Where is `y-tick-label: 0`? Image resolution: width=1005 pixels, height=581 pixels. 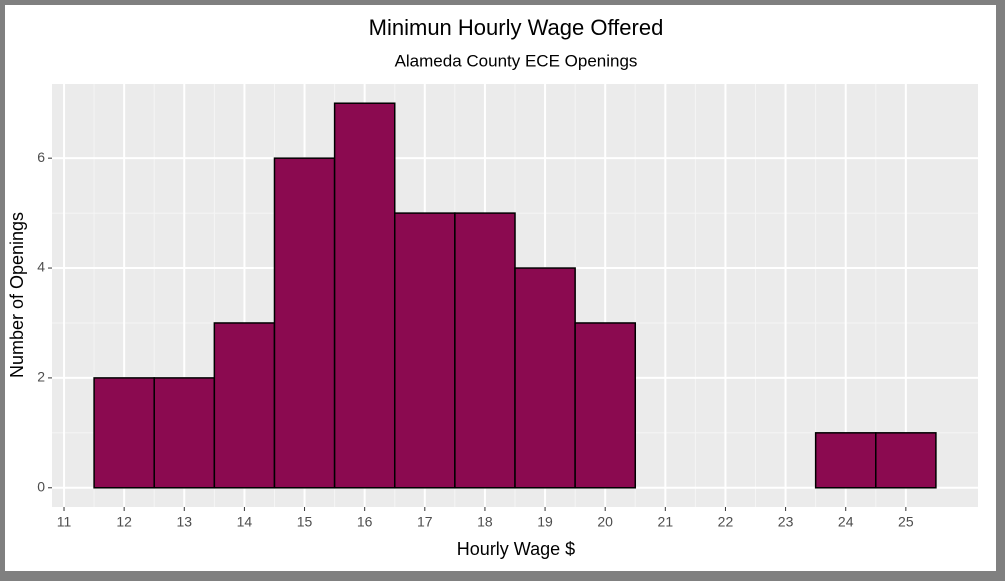 y-tick-label: 0 is located at coordinates (41, 486).